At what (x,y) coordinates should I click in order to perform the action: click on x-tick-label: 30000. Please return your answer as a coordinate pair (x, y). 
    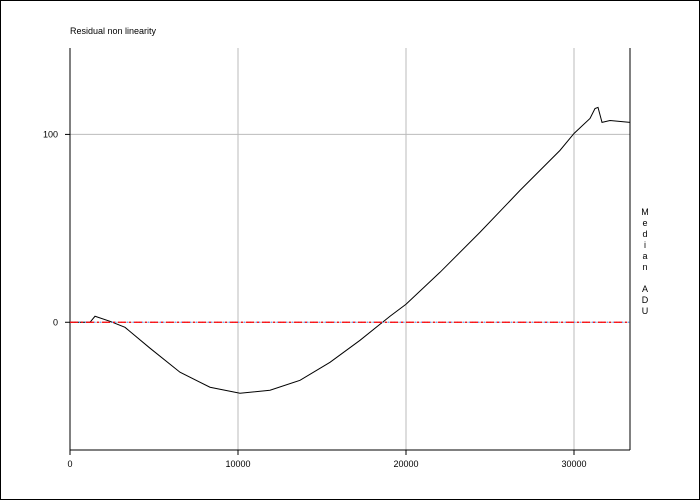
    Looking at the image, I should click on (573, 464).